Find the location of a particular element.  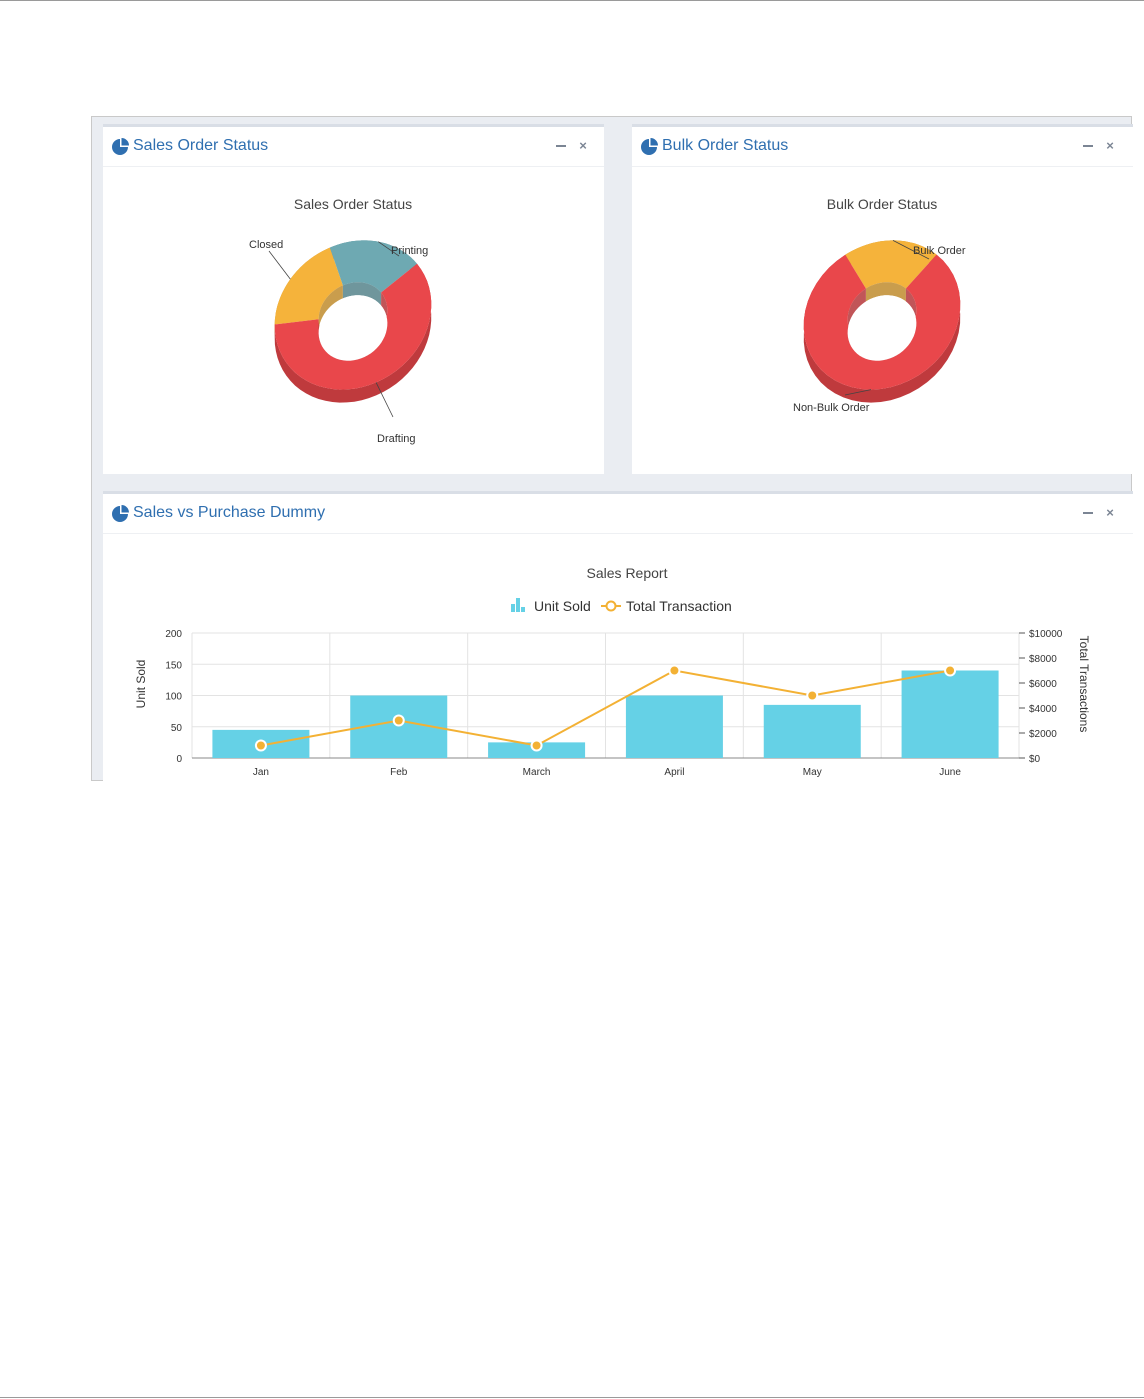

x-tick-label: May is located at coordinates (812, 772).